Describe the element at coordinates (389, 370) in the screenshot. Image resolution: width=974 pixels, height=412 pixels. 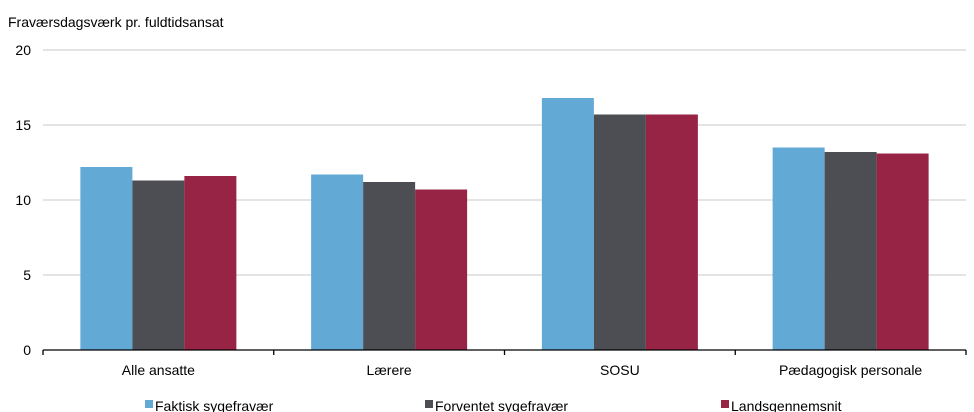
I see `x-tick-label: Lærere` at that location.